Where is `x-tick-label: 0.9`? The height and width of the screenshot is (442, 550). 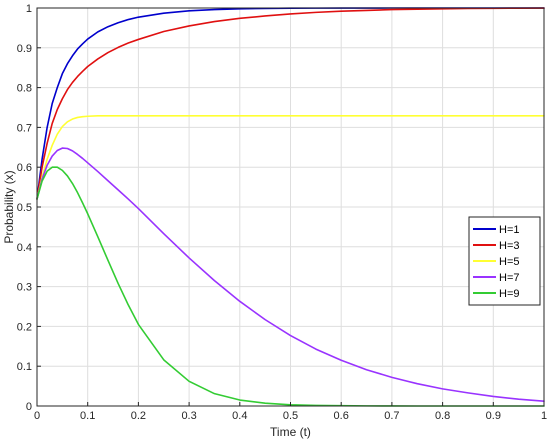
x-tick-label: 0.9 is located at coordinates (493, 416).